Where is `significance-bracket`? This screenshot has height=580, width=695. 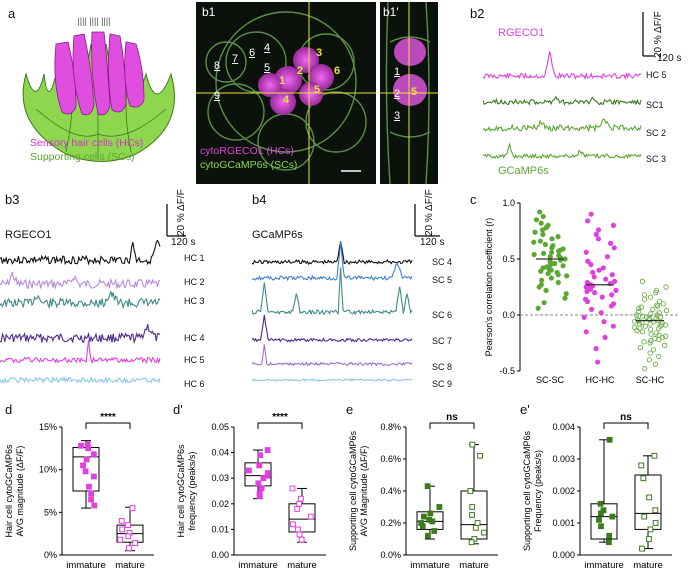
significance-bracket is located at coordinates (108, 425).